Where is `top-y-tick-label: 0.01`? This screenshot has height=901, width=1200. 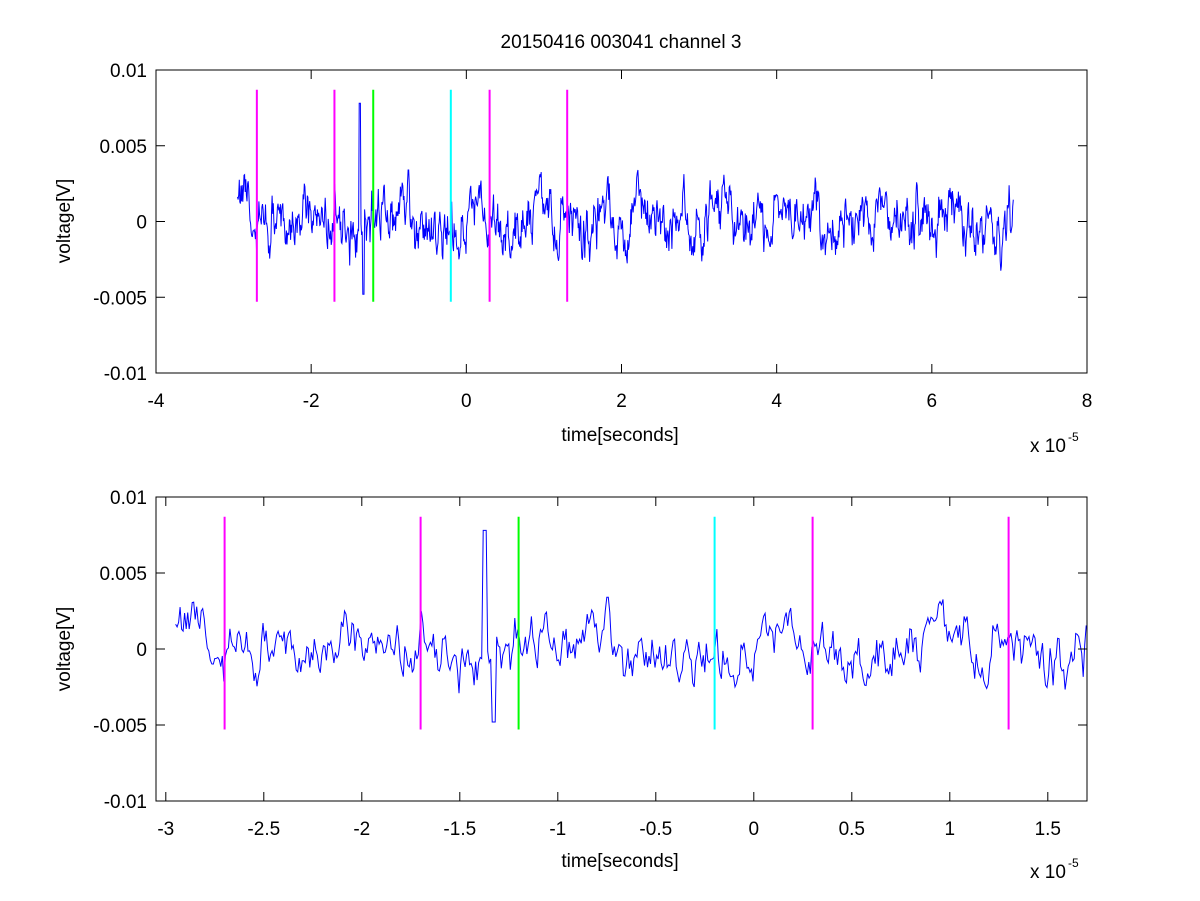 top-y-tick-label: 0.01 is located at coordinates (128, 71).